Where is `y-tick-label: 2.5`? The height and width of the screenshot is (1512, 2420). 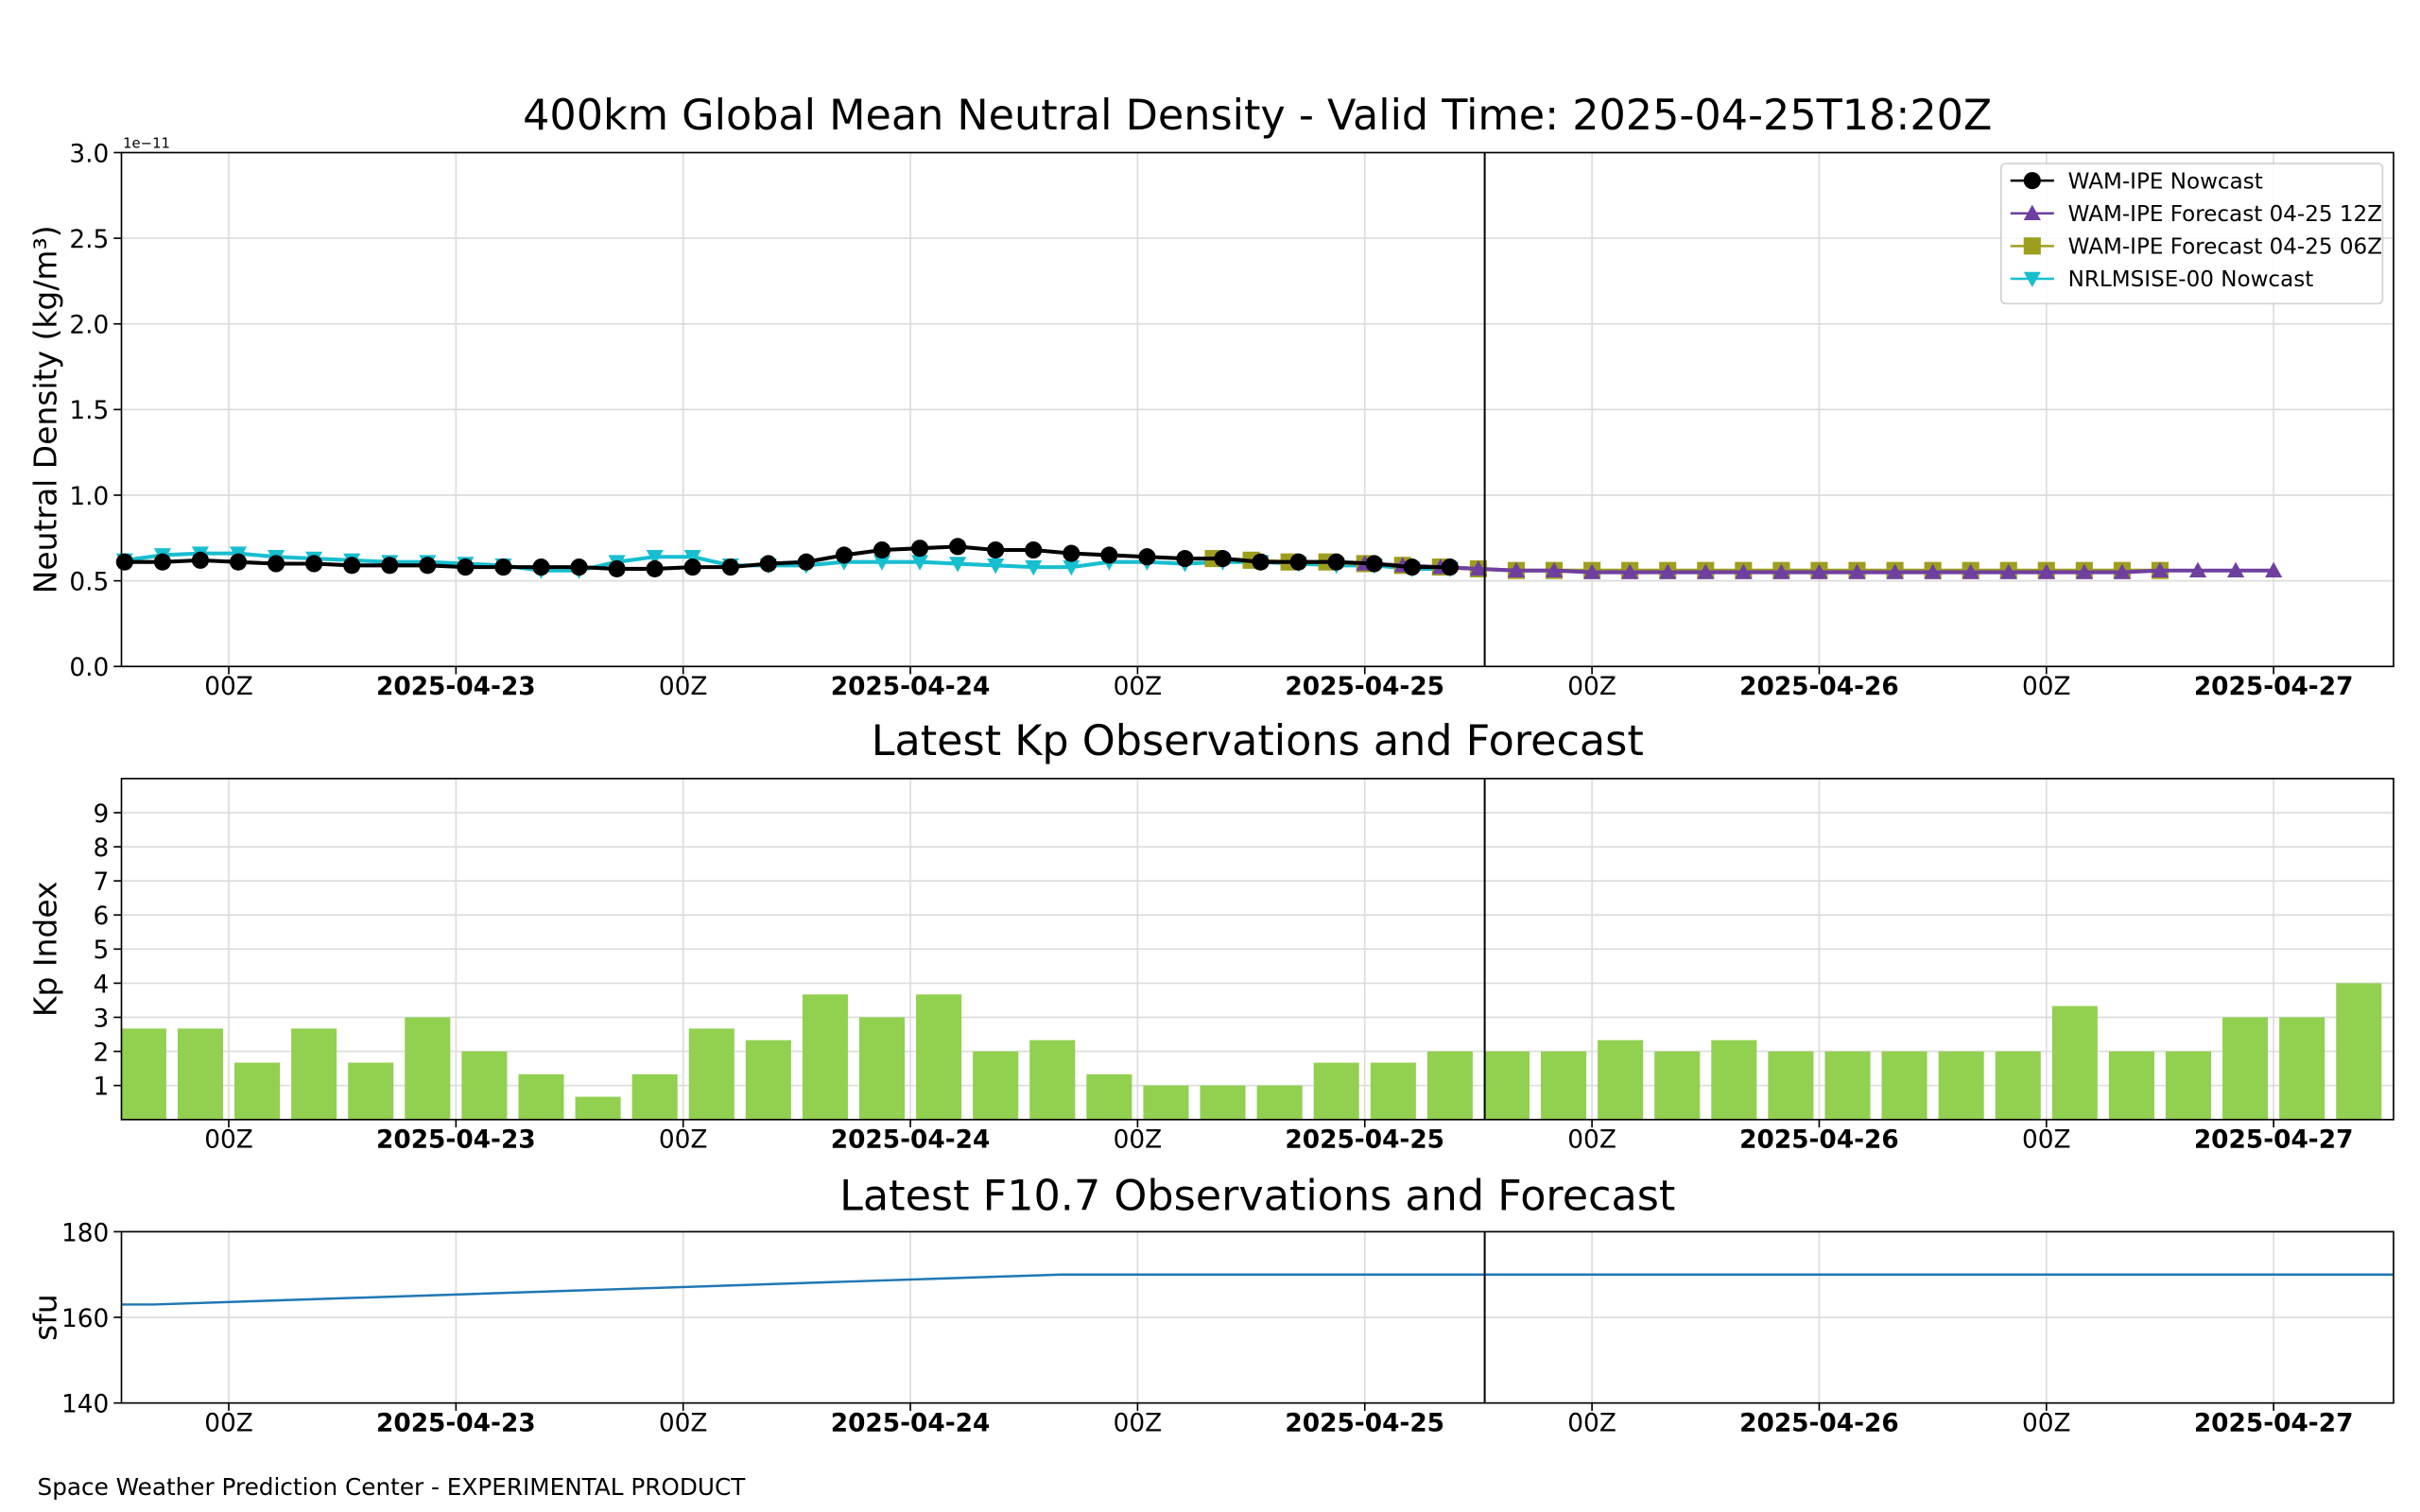
y-tick-label: 2.5 is located at coordinates (89, 240).